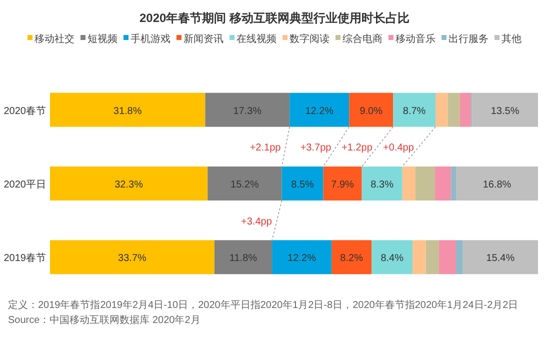 Image resolution: width=549 pixels, height=337 pixels. What do you see at coordinates (274, 18) in the screenshot?
I see `chart-title: 2020年春节期间 移动互联网典型行业使用时长占比` at bounding box center [274, 18].